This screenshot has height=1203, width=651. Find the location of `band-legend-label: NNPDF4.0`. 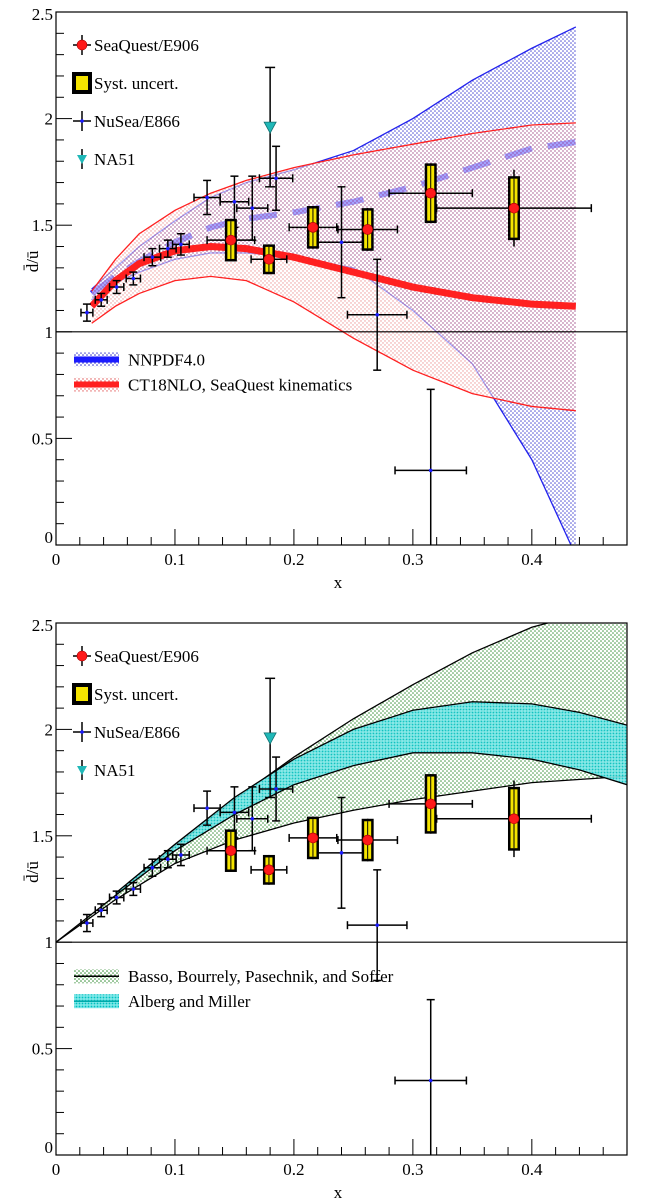

band-legend-label: NNPDF4.0 is located at coordinates (166, 360).